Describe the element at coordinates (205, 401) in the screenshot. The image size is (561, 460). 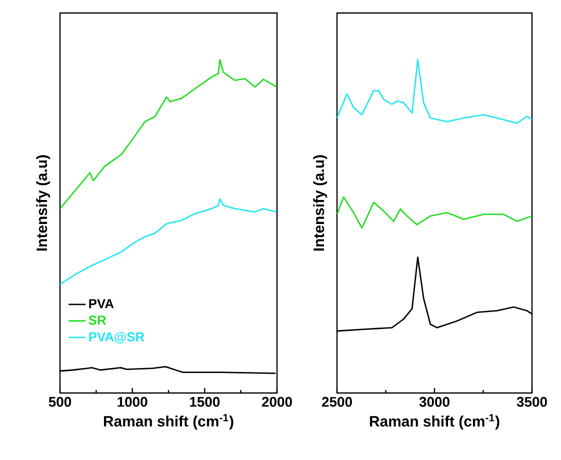
I see `x-tick-label: 1500` at that location.